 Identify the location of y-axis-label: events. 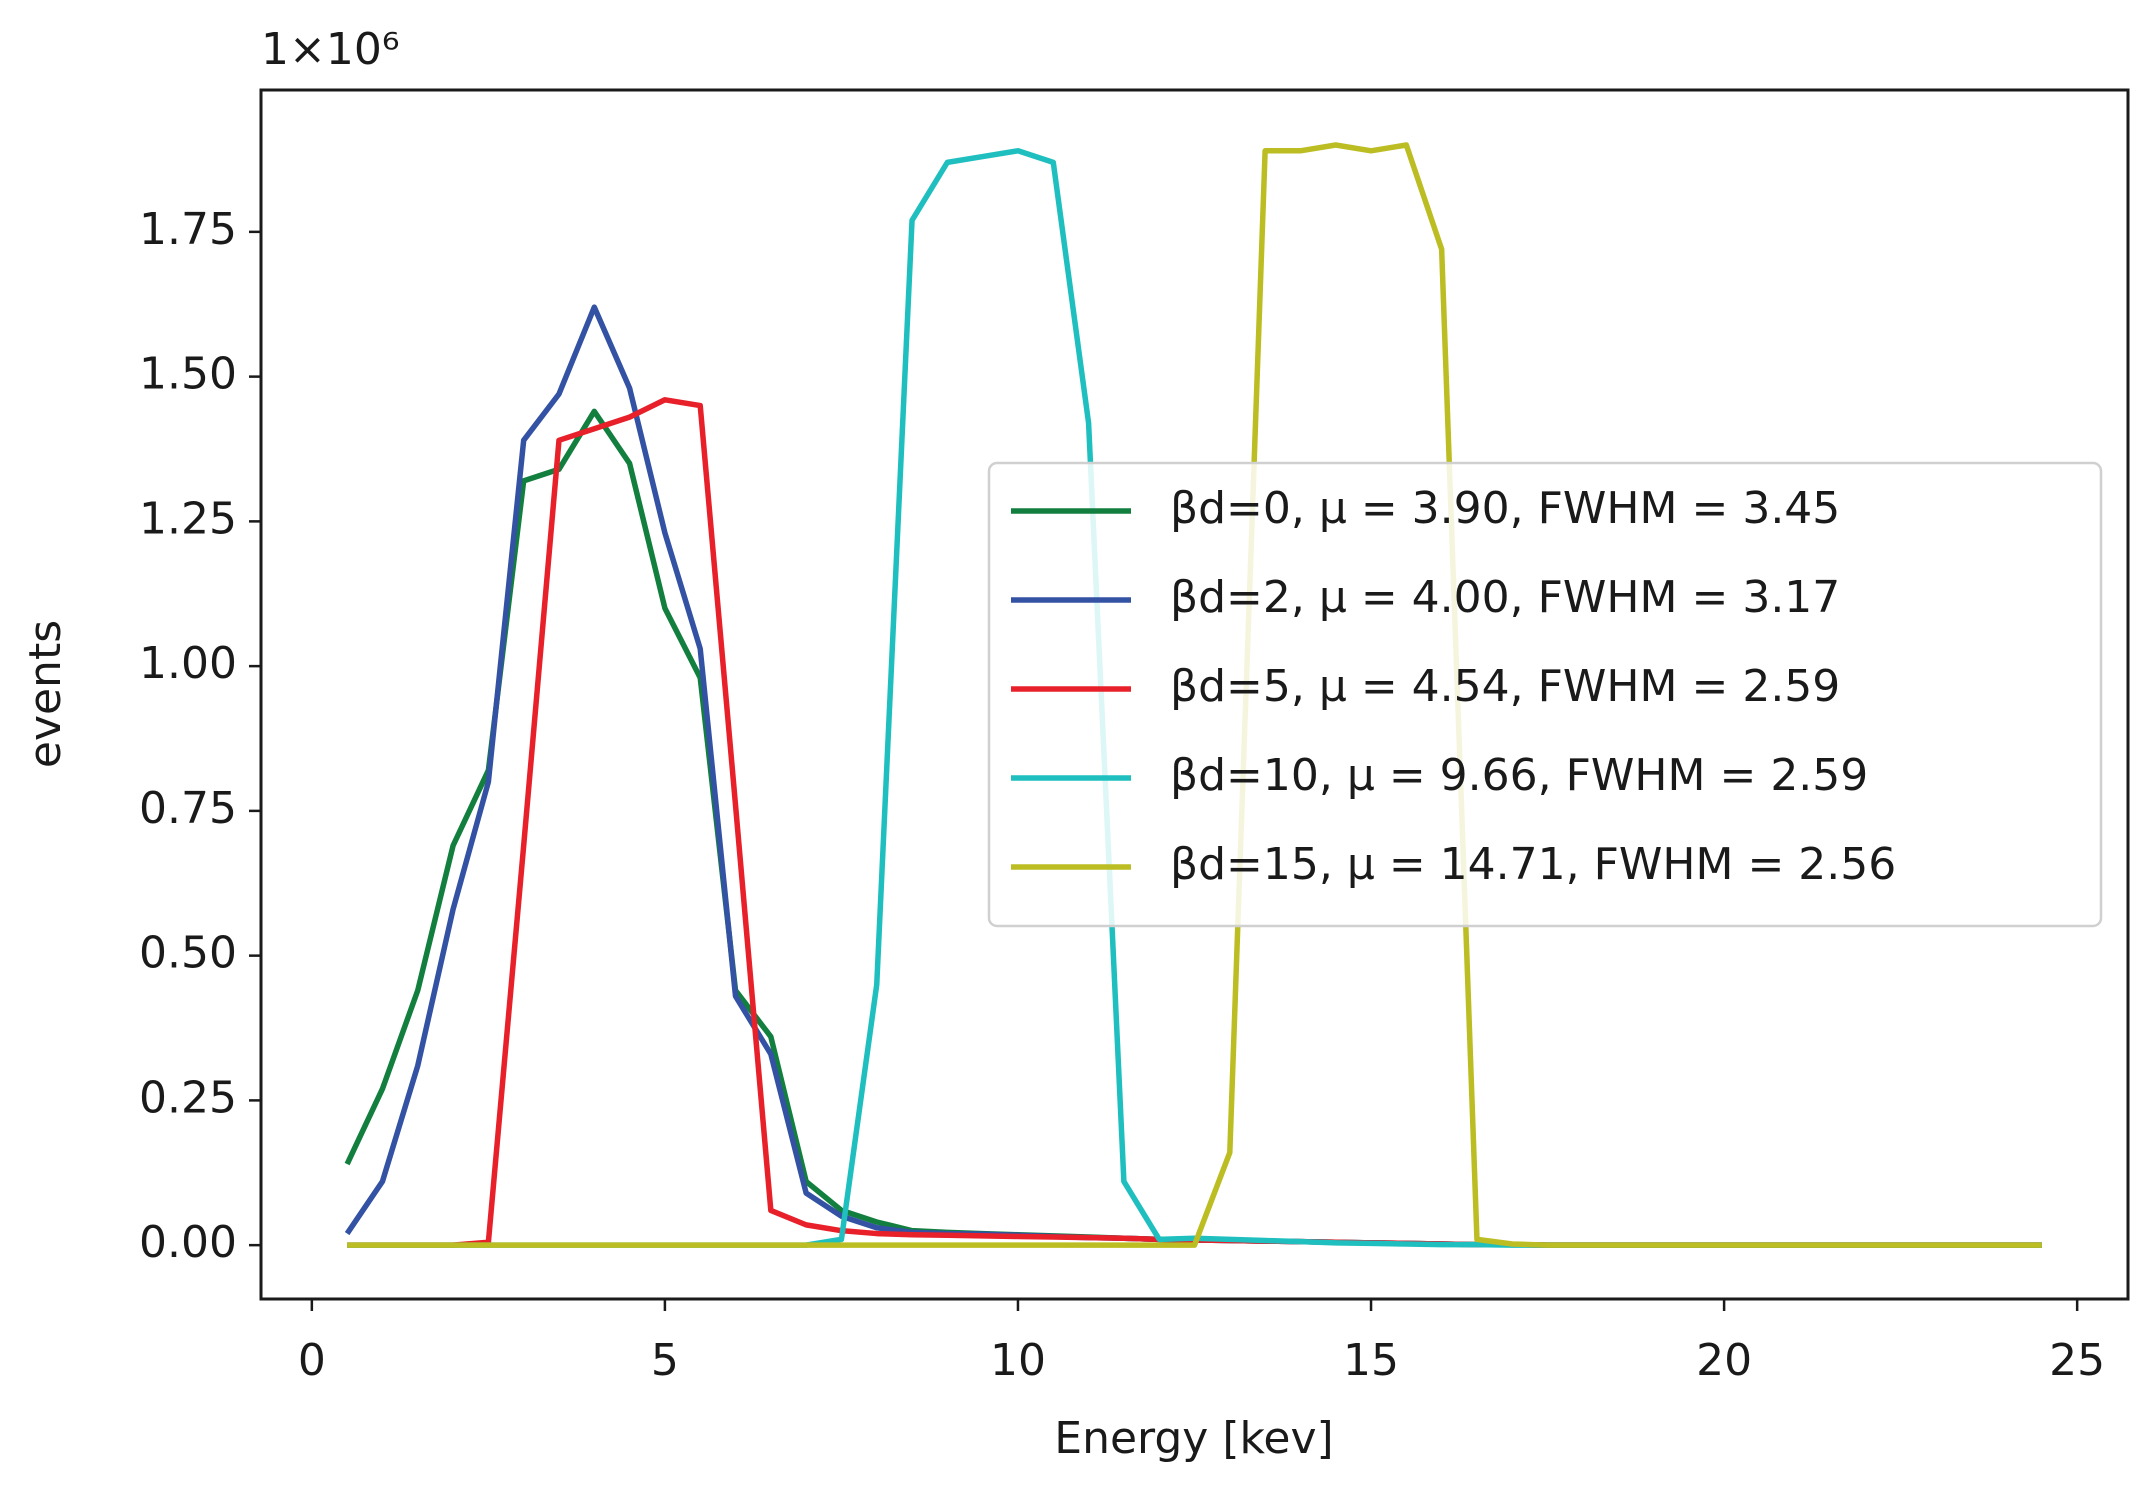
(45, 694).